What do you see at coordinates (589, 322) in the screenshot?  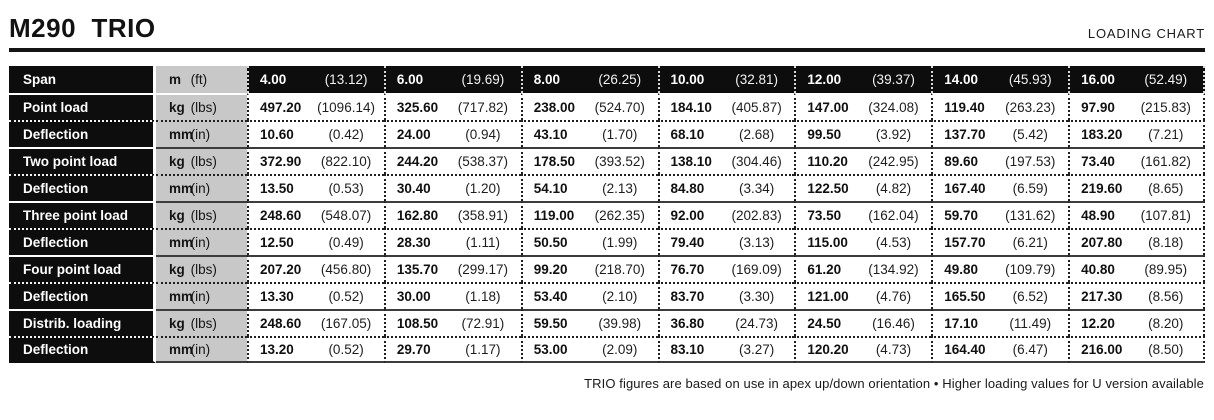 I see `value-cell: 59.50 (39.98)` at bounding box center [589, 322].